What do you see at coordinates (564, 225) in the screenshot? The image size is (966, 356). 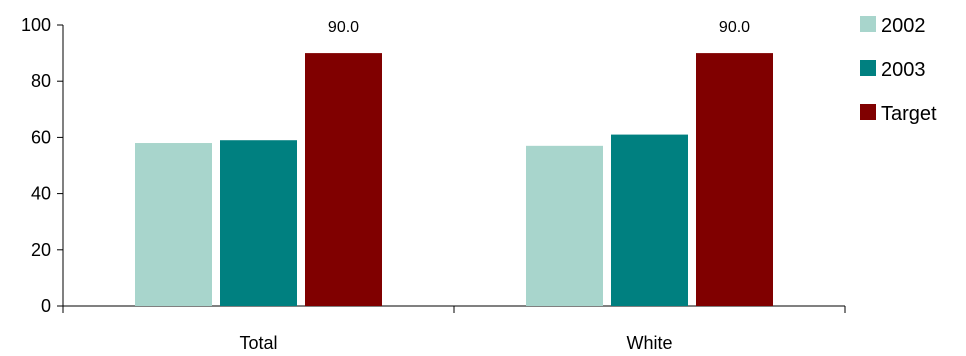 I see `bar-2002-white` at bounding box center [564, 225].